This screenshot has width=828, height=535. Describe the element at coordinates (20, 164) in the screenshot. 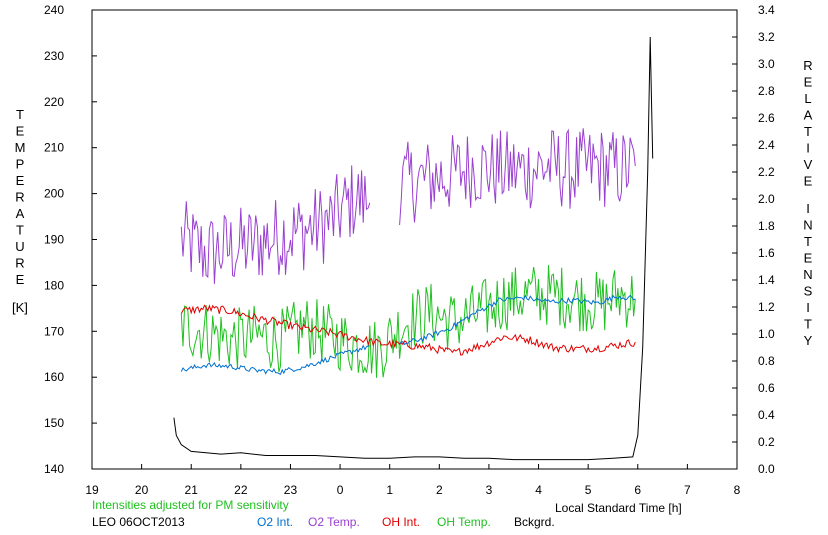

I see `left-label-letter: P` at that location.